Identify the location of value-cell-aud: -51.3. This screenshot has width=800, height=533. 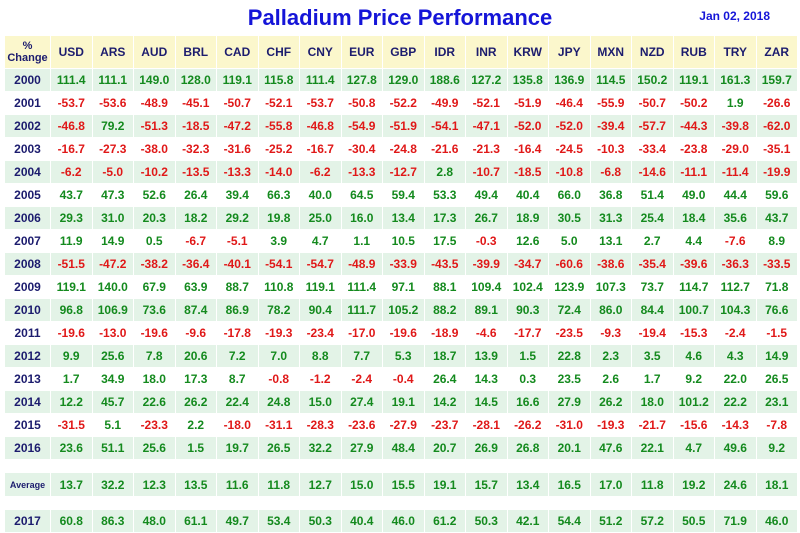
(154, 126).